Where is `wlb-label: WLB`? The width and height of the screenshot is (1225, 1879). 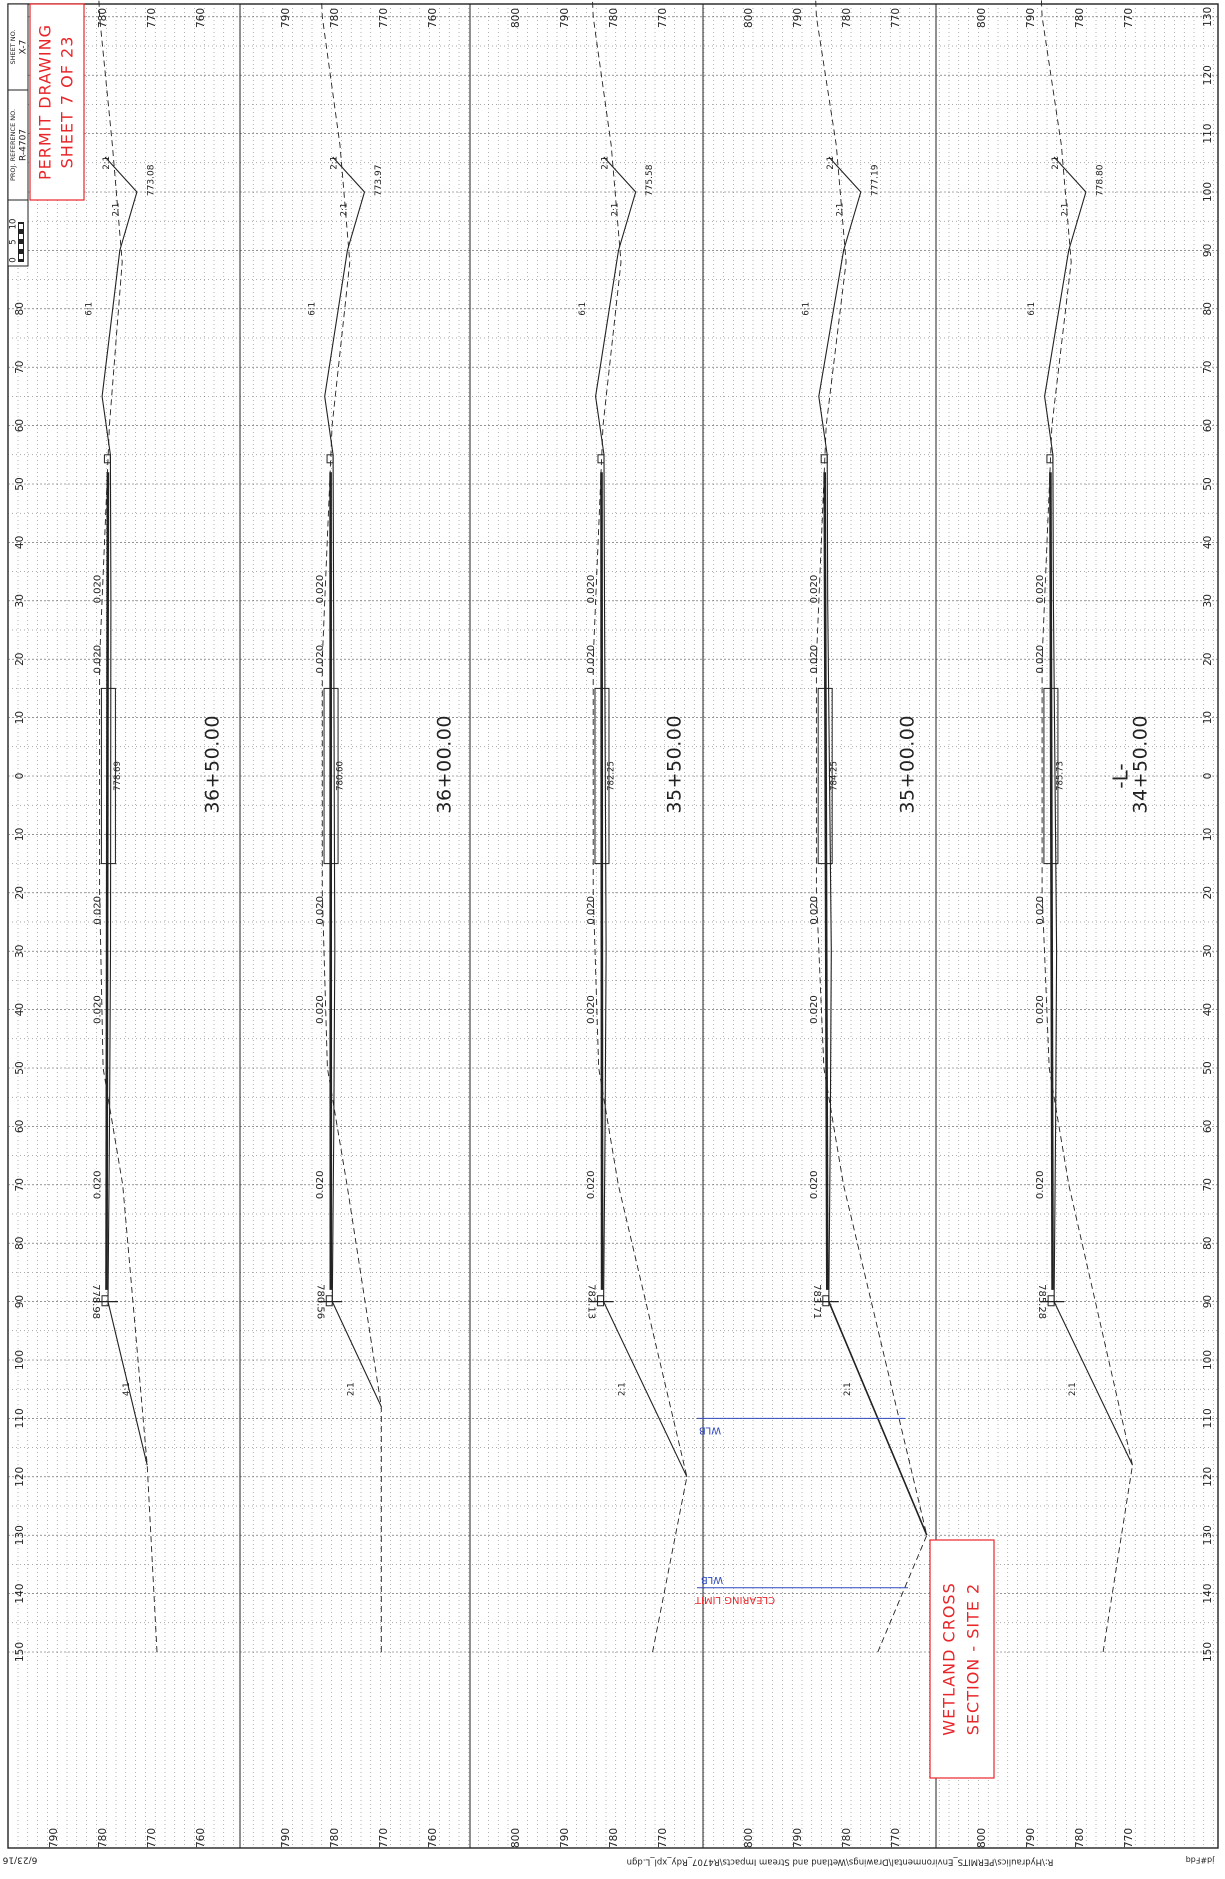 wlb-label: WLB is located at coordinates (712, 1579).